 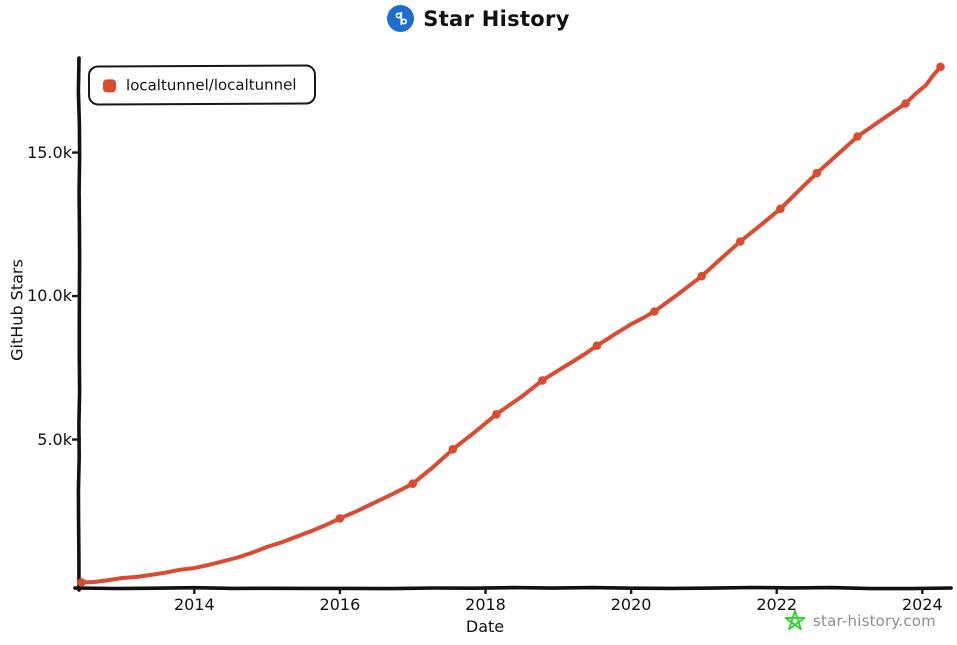 What do you see at coordinates (54, 439) in the screenshot?
I see `y-tick-label: 5.0k` at bounding box center [54, 439].